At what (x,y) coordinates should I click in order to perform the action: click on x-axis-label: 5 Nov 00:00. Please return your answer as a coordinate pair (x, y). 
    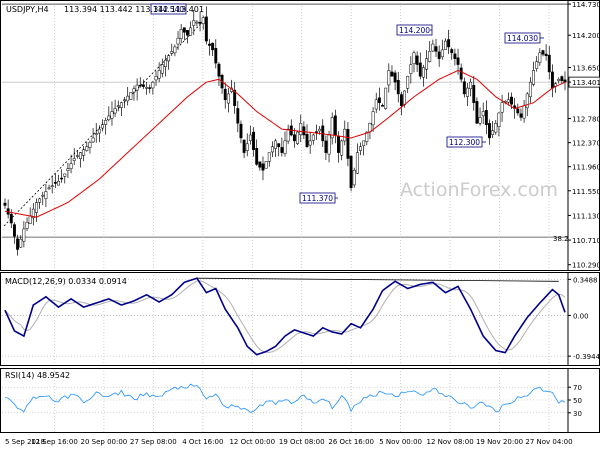
    Looking at the image, I should click on (400, 442).